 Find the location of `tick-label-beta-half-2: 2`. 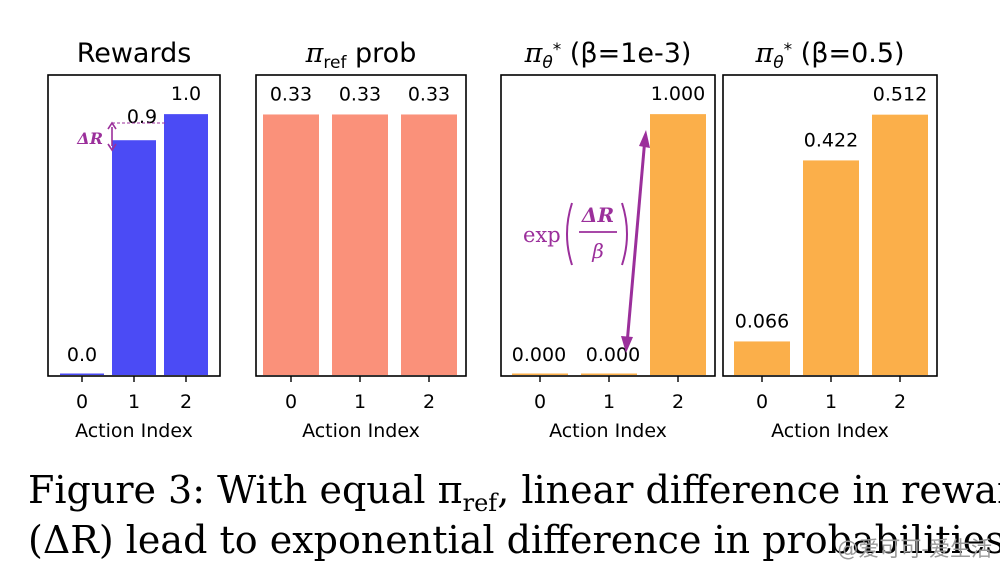

tick-label-beta-half-2: 2 is located at coordinates (900, 402).